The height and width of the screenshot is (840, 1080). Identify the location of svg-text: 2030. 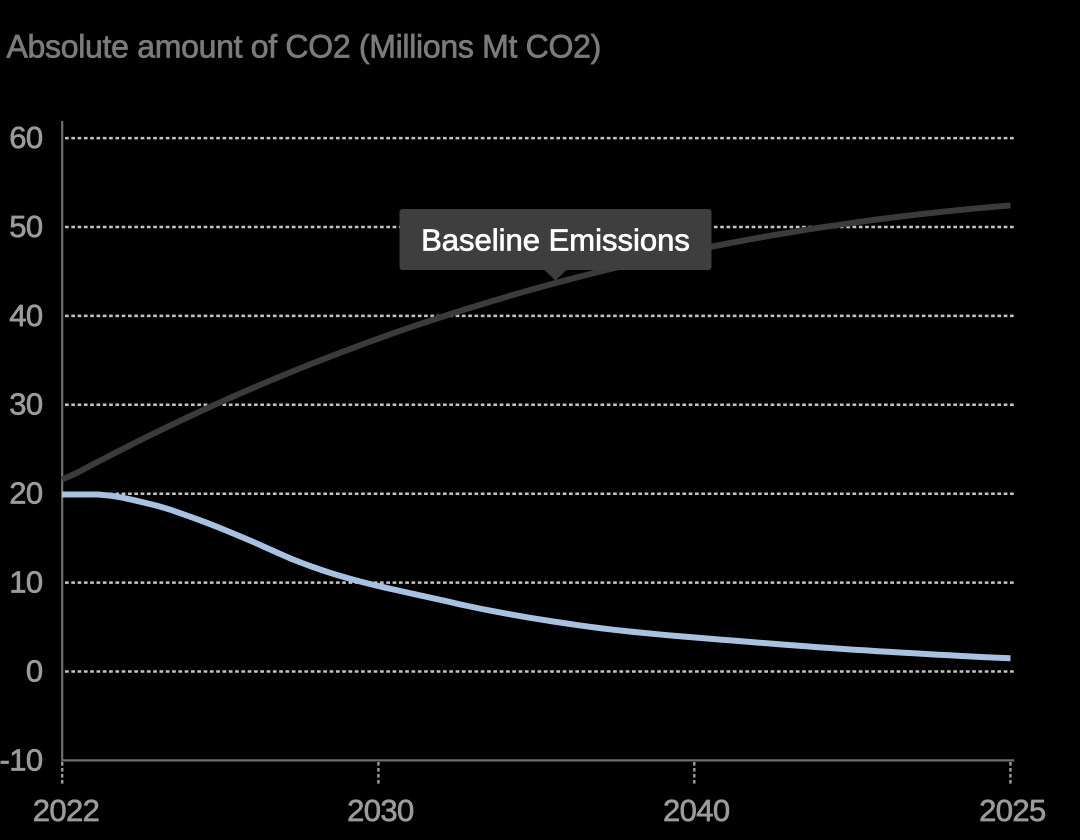
(380, 810).